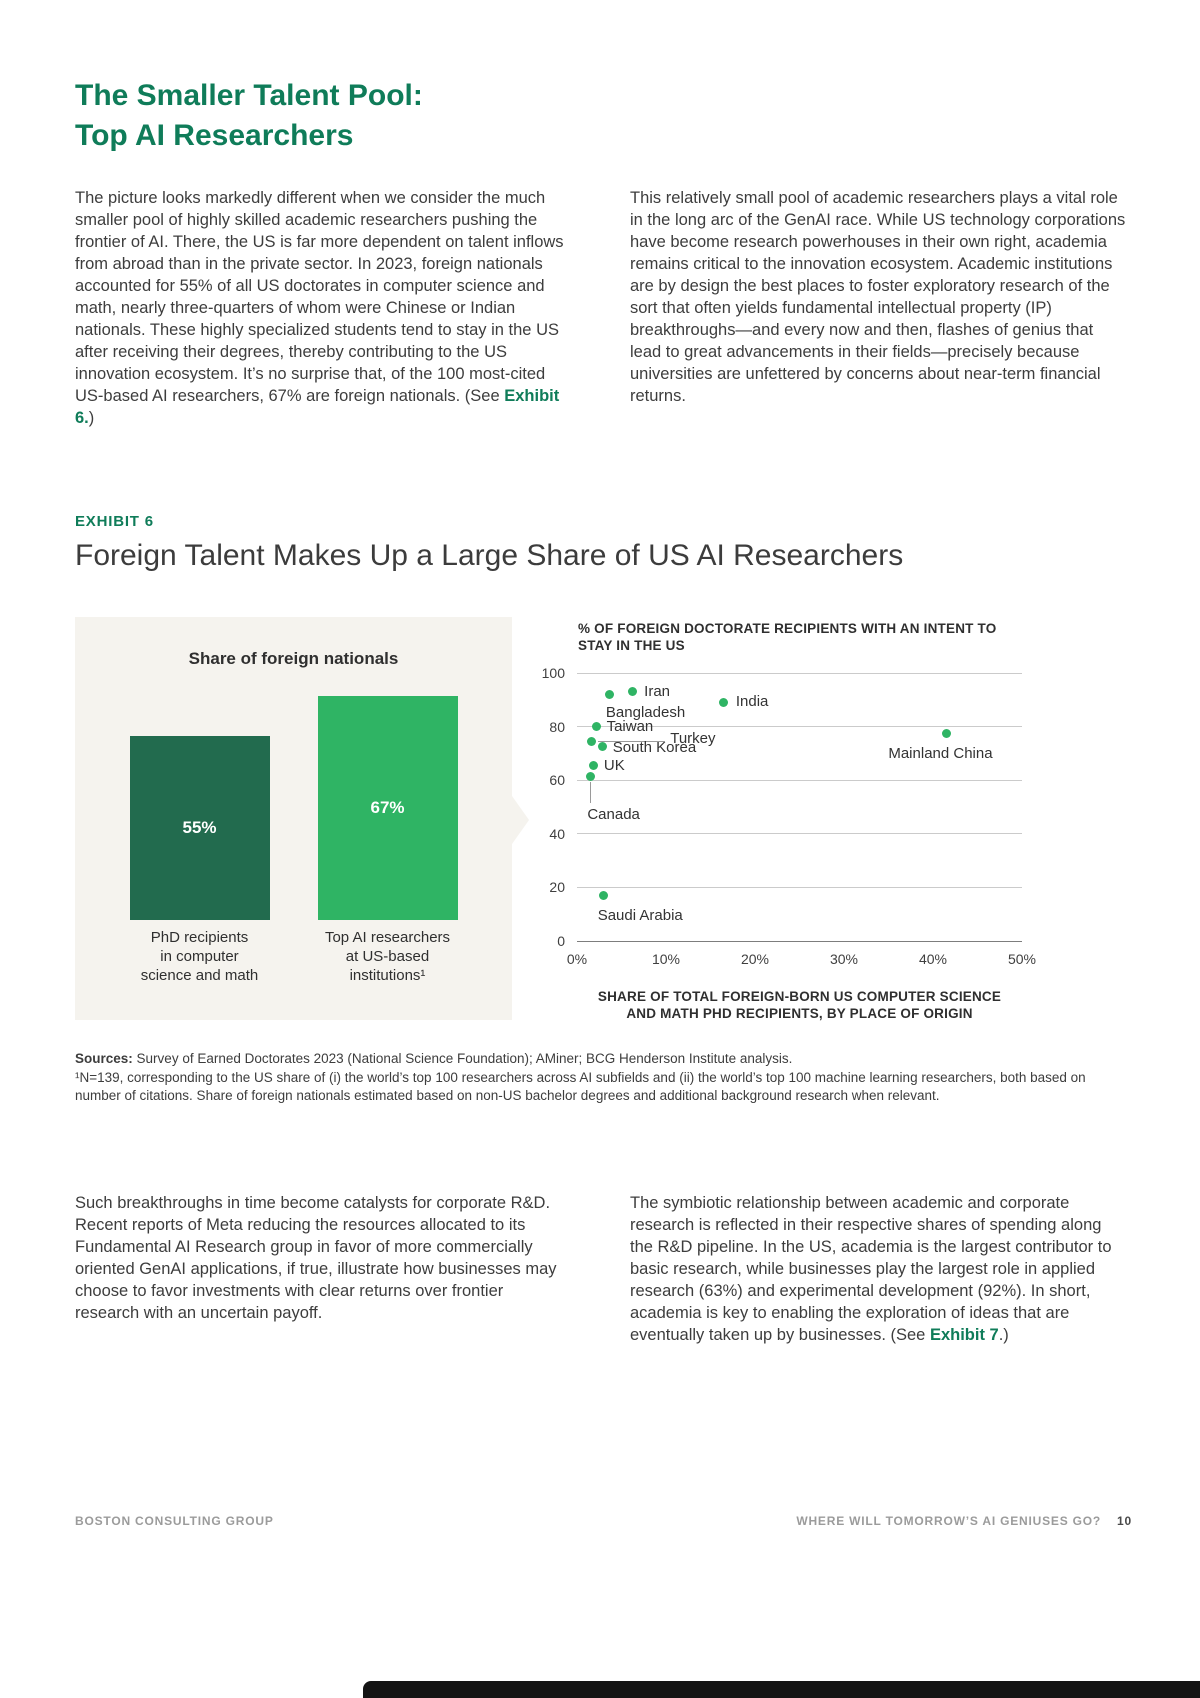 This screenshot has height=1698, width=1200. What do you see at coordinates (640, 916) in the screenshot?
I see `scatter-label-saudi-arabia: Saudi Arabia` at bounding box center [640, 916].